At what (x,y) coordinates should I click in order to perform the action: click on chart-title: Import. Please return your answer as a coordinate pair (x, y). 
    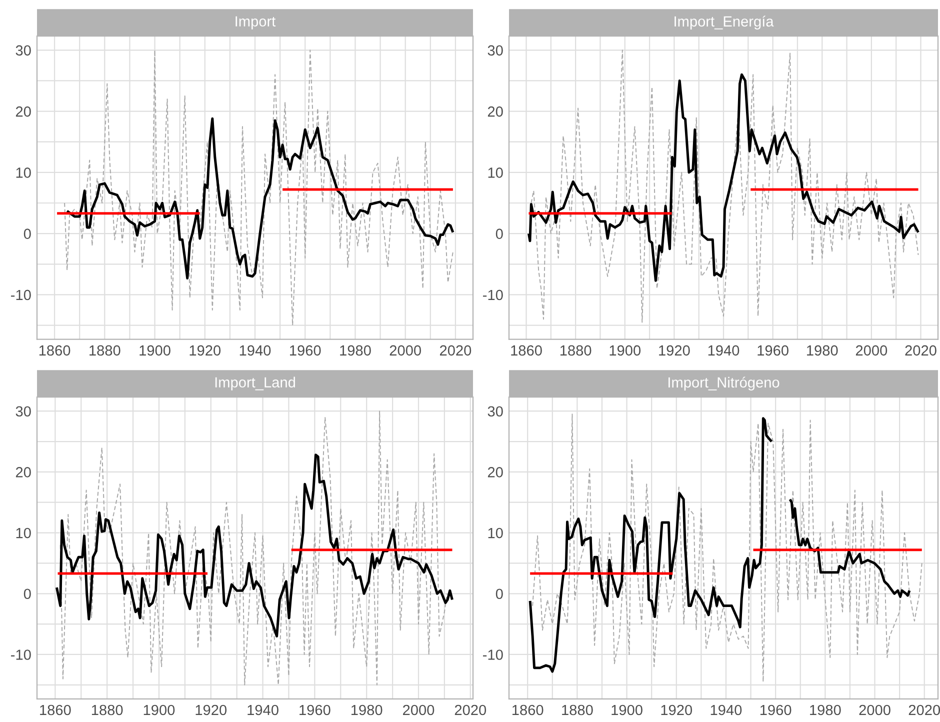
    Looking at the image, I should click on (256, 23).